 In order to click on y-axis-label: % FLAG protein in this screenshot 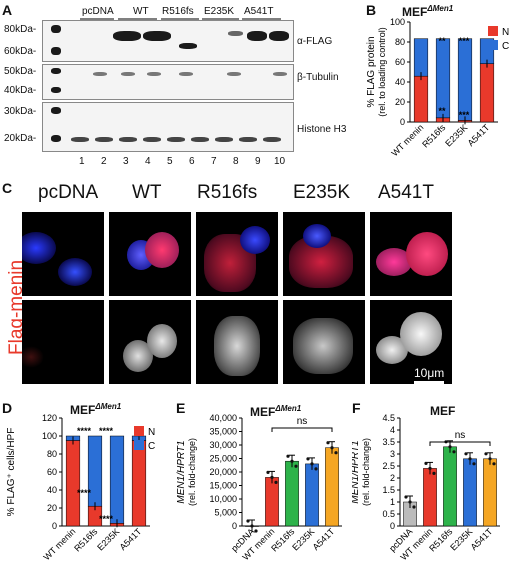, I will do `click(371, 71)`.